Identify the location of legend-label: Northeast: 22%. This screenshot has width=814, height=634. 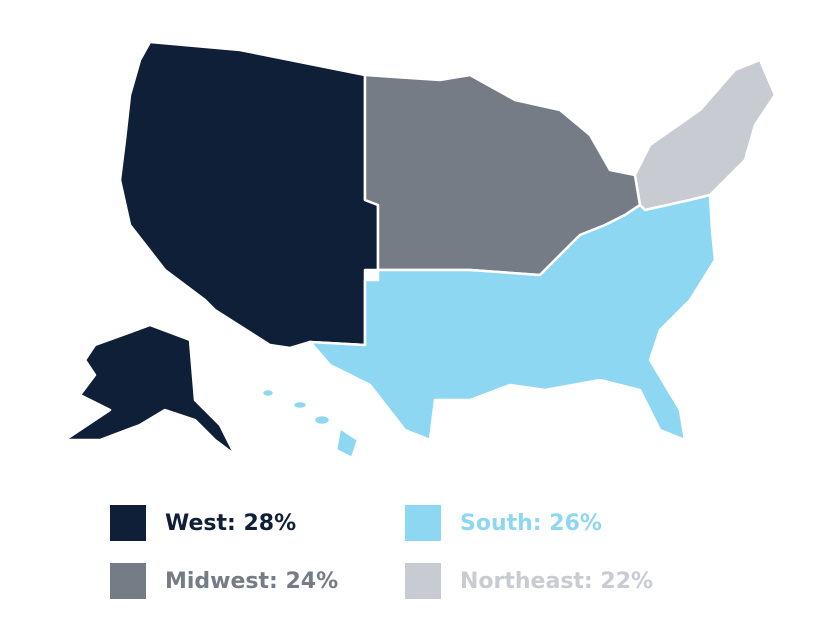
(556, 581).